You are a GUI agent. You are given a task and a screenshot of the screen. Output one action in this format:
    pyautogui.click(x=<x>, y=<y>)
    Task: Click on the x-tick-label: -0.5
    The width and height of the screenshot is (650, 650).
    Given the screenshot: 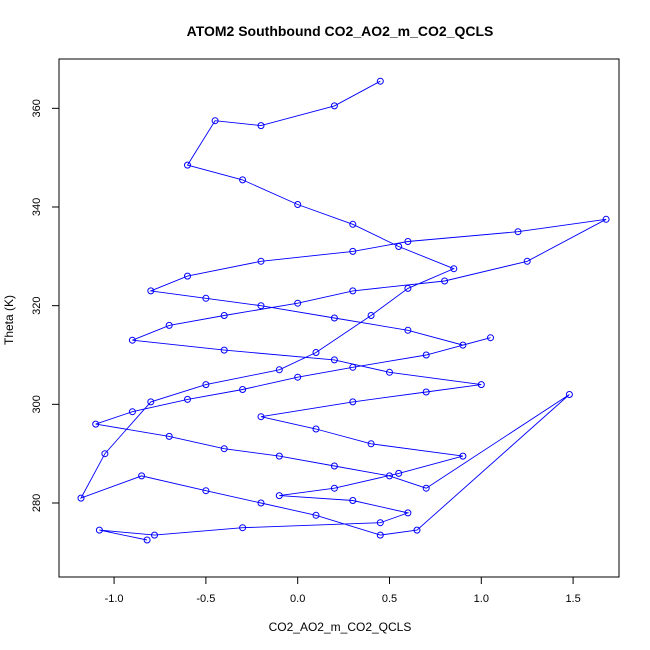 What is the action you would take?
    pyautogui.click(x=205, y=599)
    